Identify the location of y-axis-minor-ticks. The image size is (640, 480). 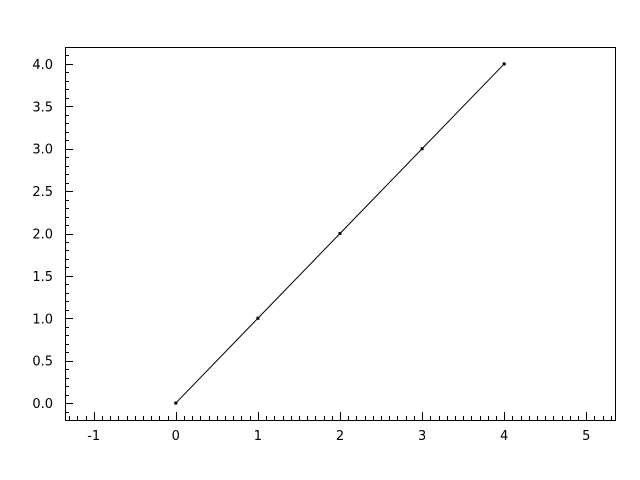
(67, 234).